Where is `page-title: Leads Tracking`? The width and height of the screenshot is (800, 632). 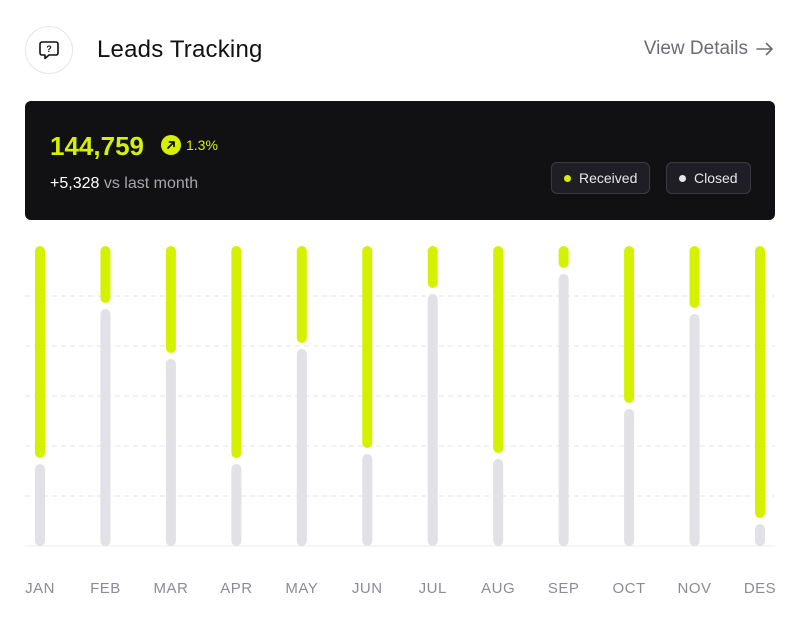
page-title: Leads Tracking is located at coordinates (180, 49).